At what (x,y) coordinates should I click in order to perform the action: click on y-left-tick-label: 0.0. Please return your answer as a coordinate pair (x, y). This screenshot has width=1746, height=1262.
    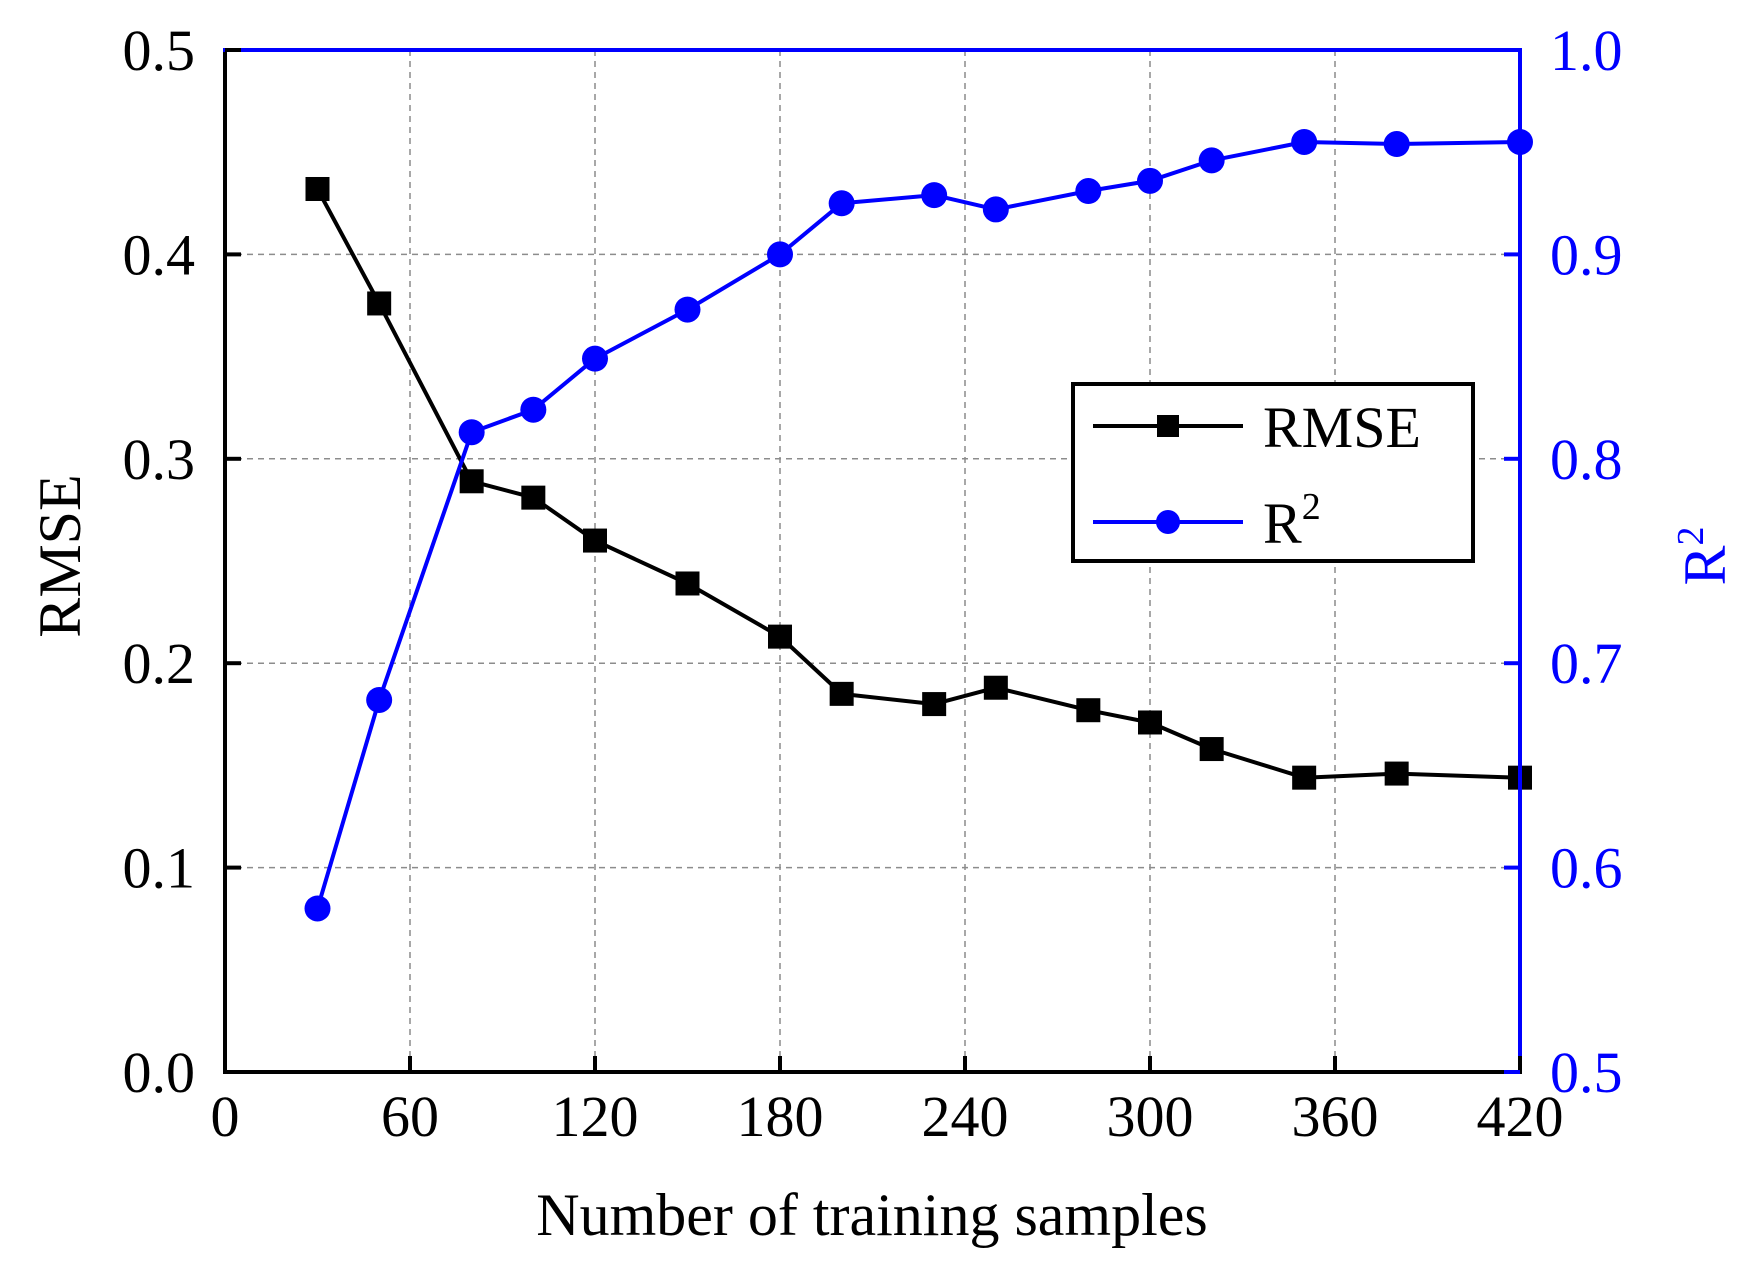
    Looking at the image, I should click on (159, 1072).